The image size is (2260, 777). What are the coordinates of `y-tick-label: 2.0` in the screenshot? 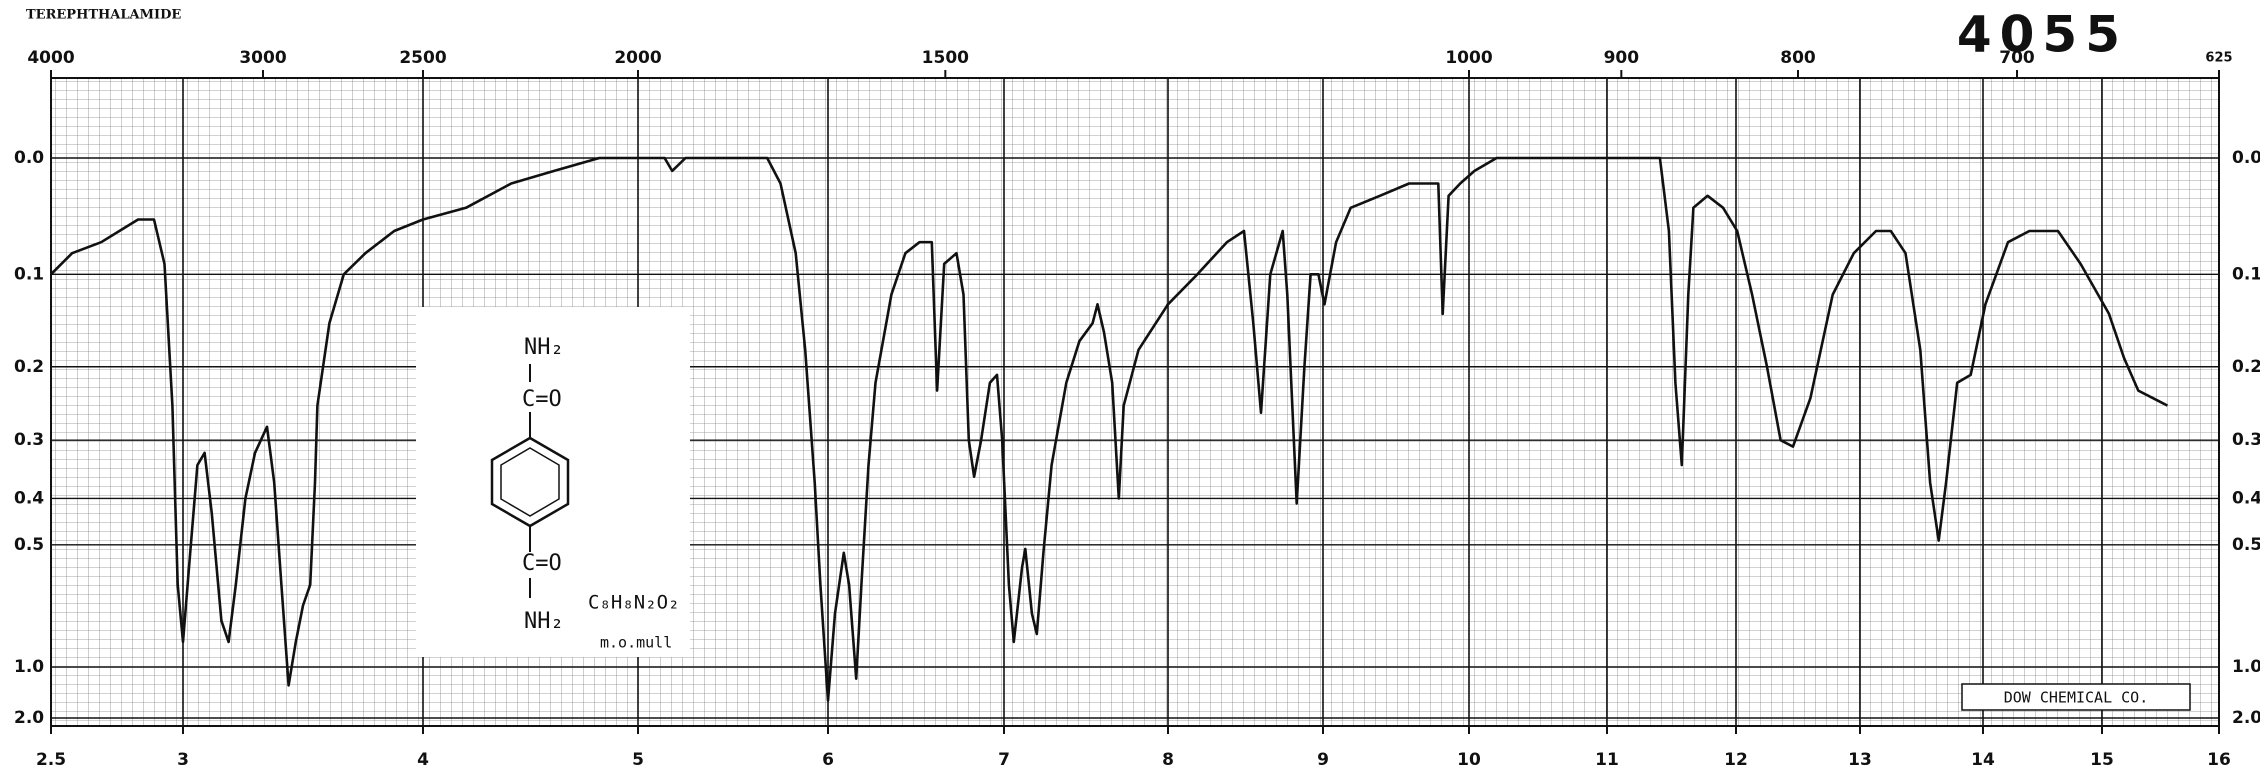 It's located at (29, 718).